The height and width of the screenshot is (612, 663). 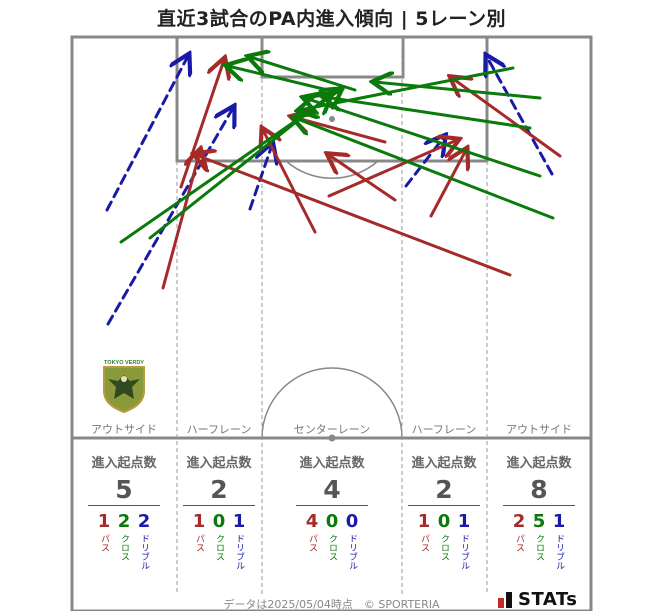 I want to click on lane-stats-outside-left: 進入起点数 5 1 パス 2 クロス 2 ドリブル, so click(x=124, y=511).